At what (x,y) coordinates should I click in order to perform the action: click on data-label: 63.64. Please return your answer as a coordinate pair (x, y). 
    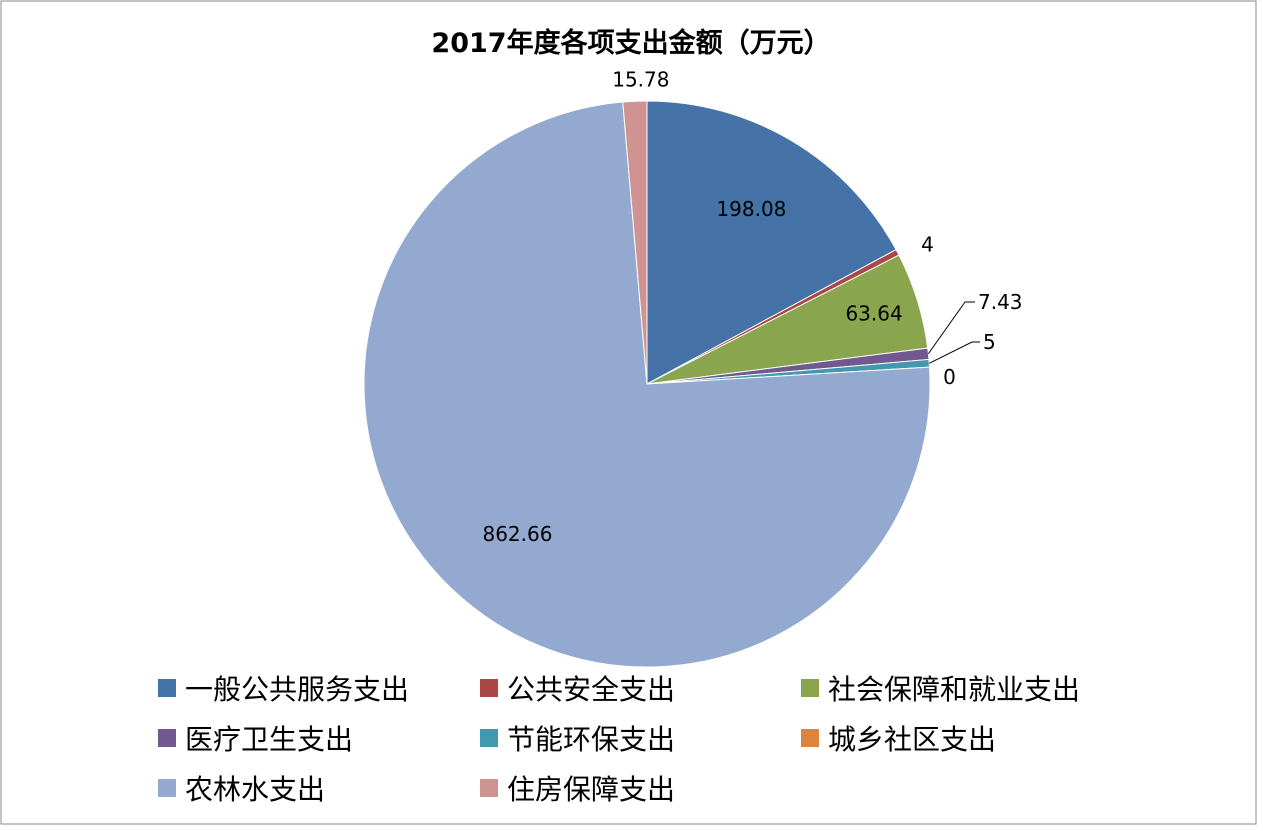
    Looking at the image, I should click on (873, 314).